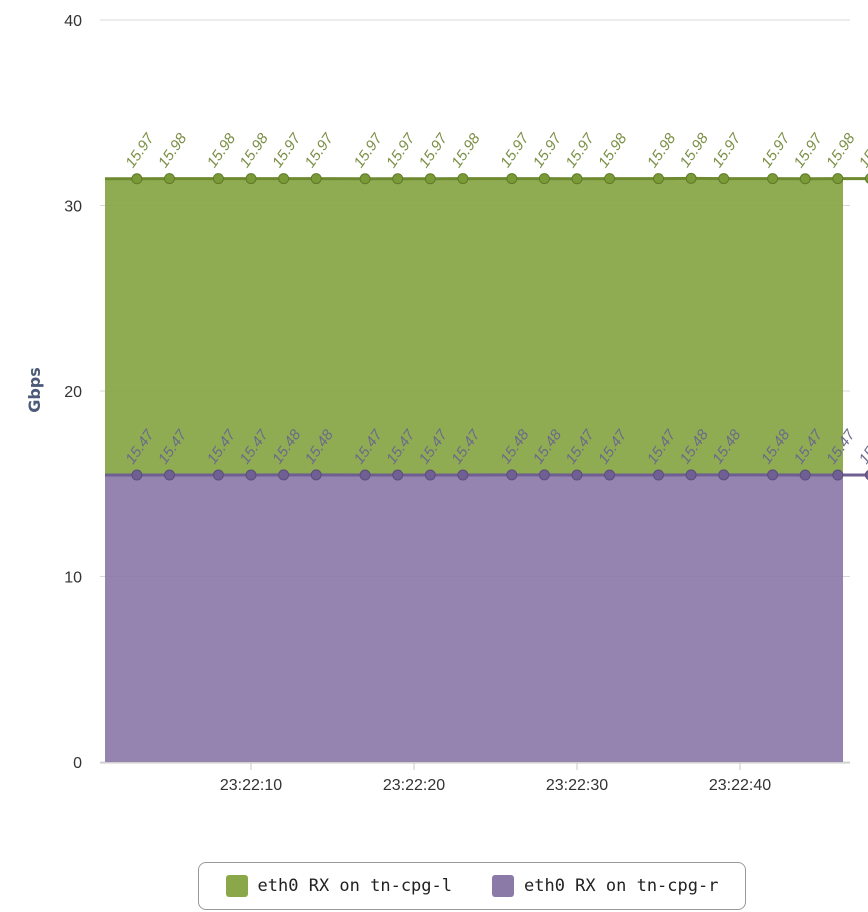  What do you see at coordinates (73, 207) in the screenshot?
I see `y-tick-label-30: 30` at bounding box center [73, 207].